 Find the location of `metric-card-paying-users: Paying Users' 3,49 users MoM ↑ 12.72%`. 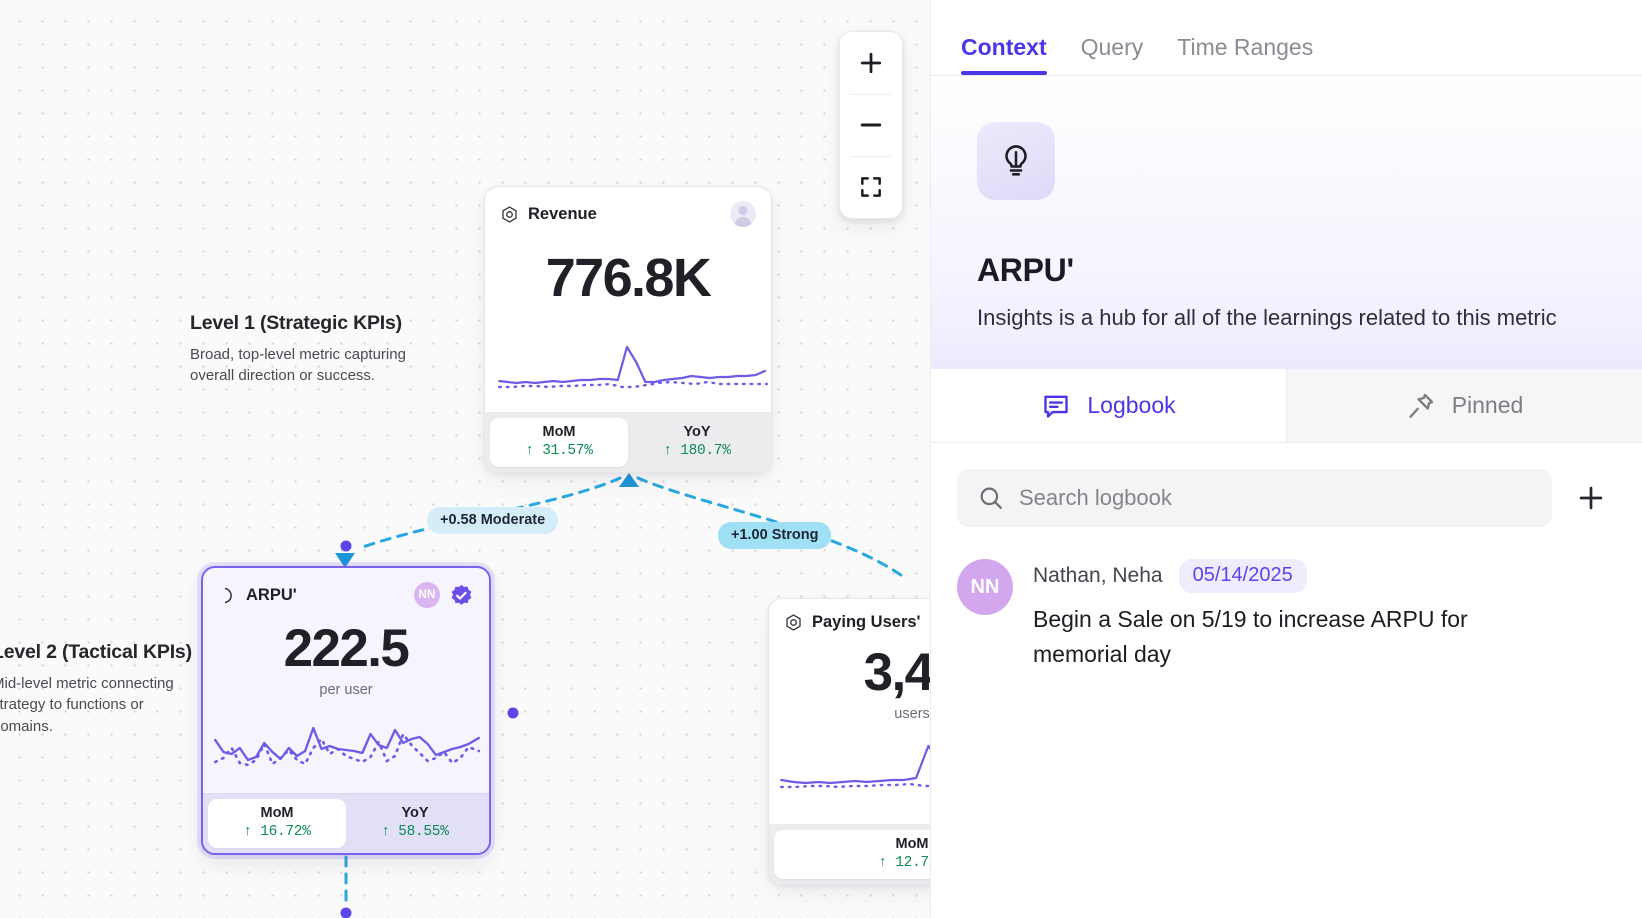

metric-card-paying-users: Paying Users' 3,49 users MoM ↑ 12.72% is located at coordinates (849, 741).